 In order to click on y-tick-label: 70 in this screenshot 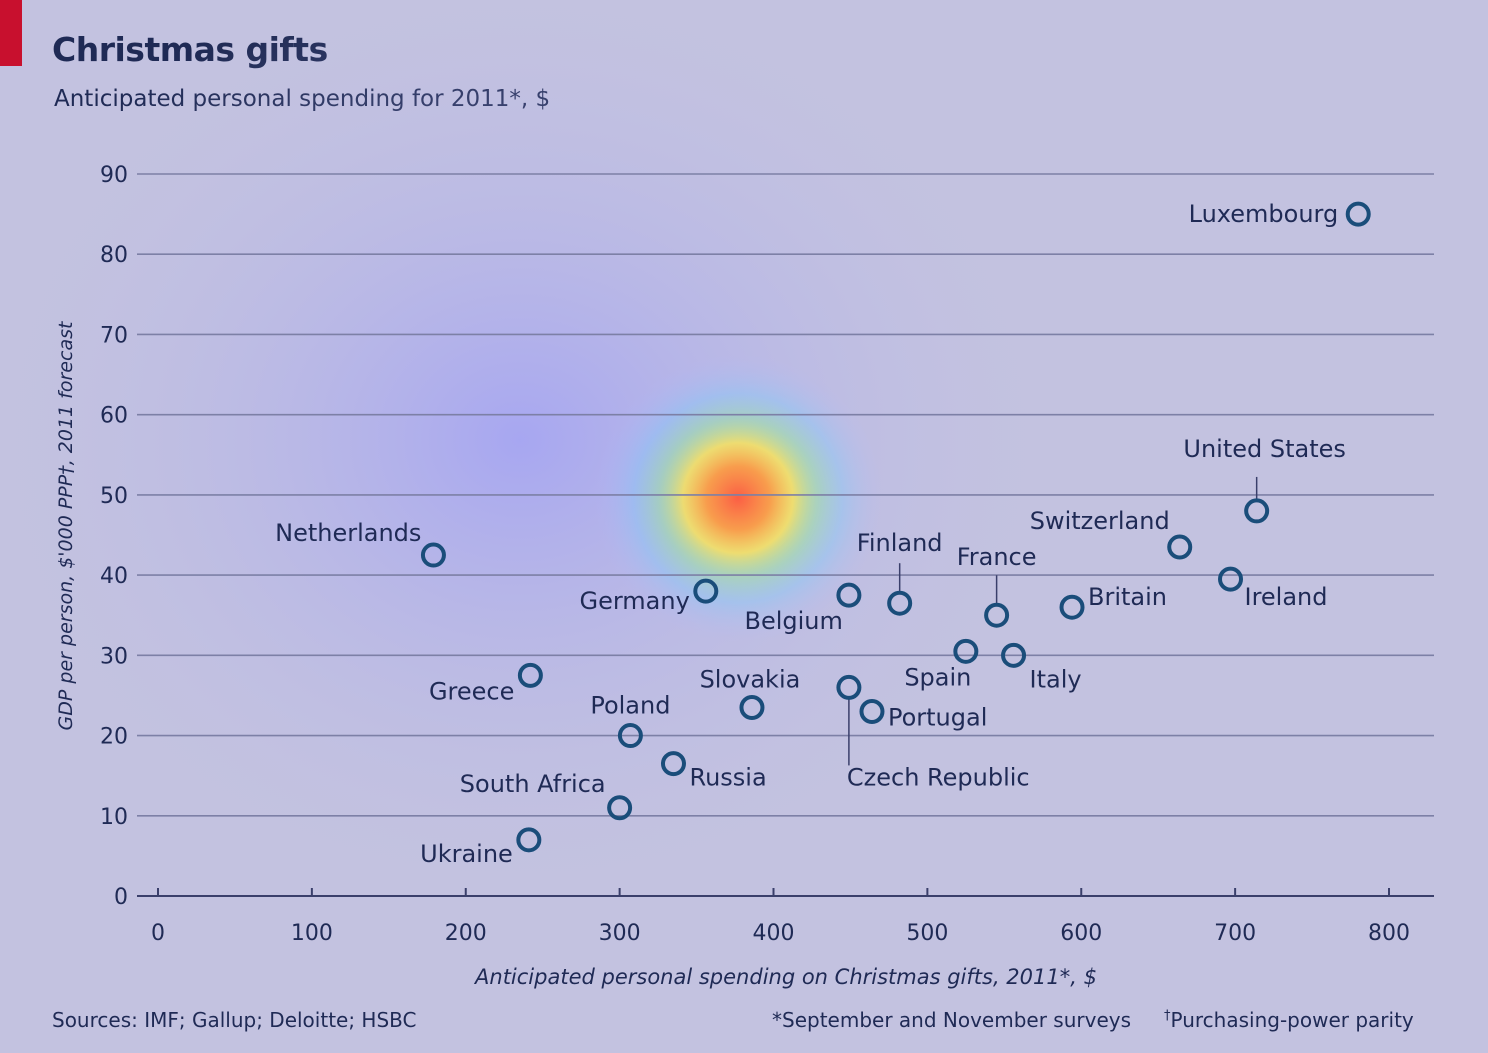, I will do `click(114, 335)`.